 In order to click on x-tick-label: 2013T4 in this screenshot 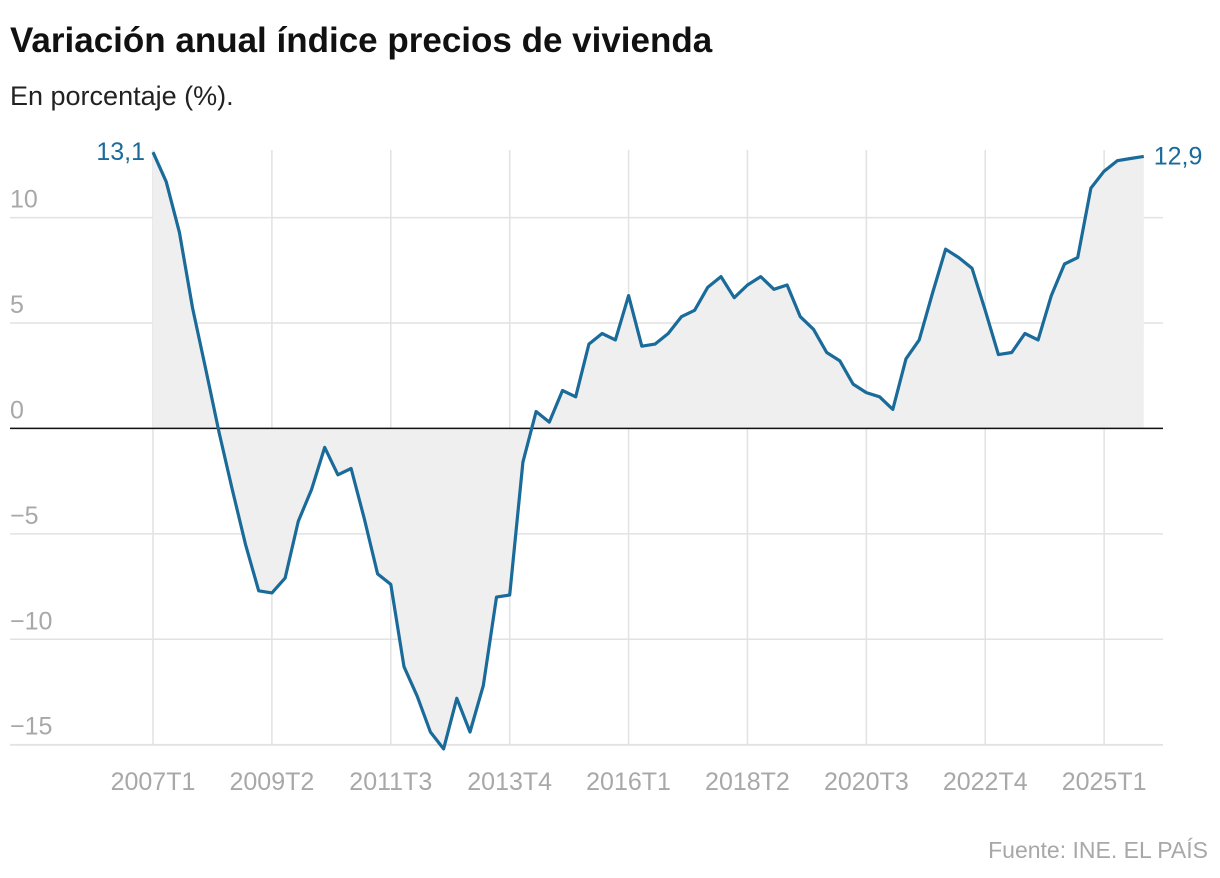, I will do `click(509, 782)`.